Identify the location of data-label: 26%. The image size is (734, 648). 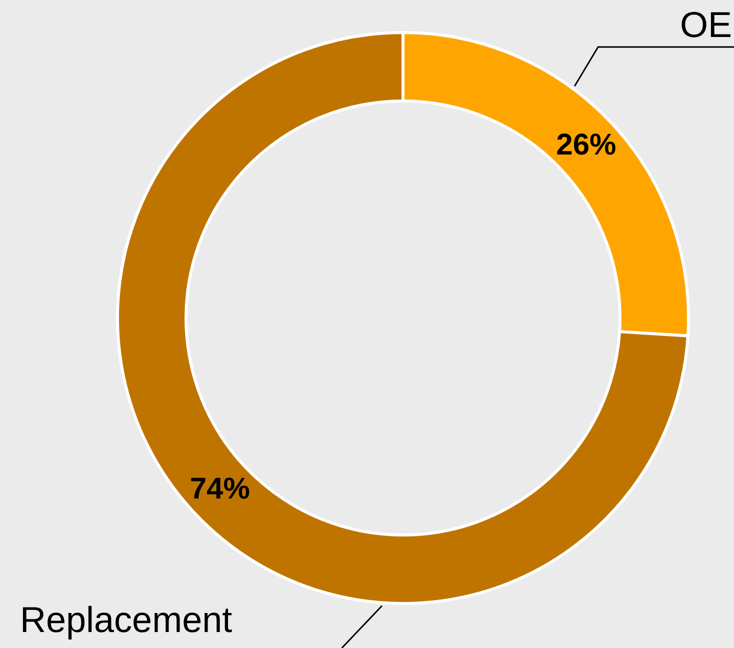
(586, 145).